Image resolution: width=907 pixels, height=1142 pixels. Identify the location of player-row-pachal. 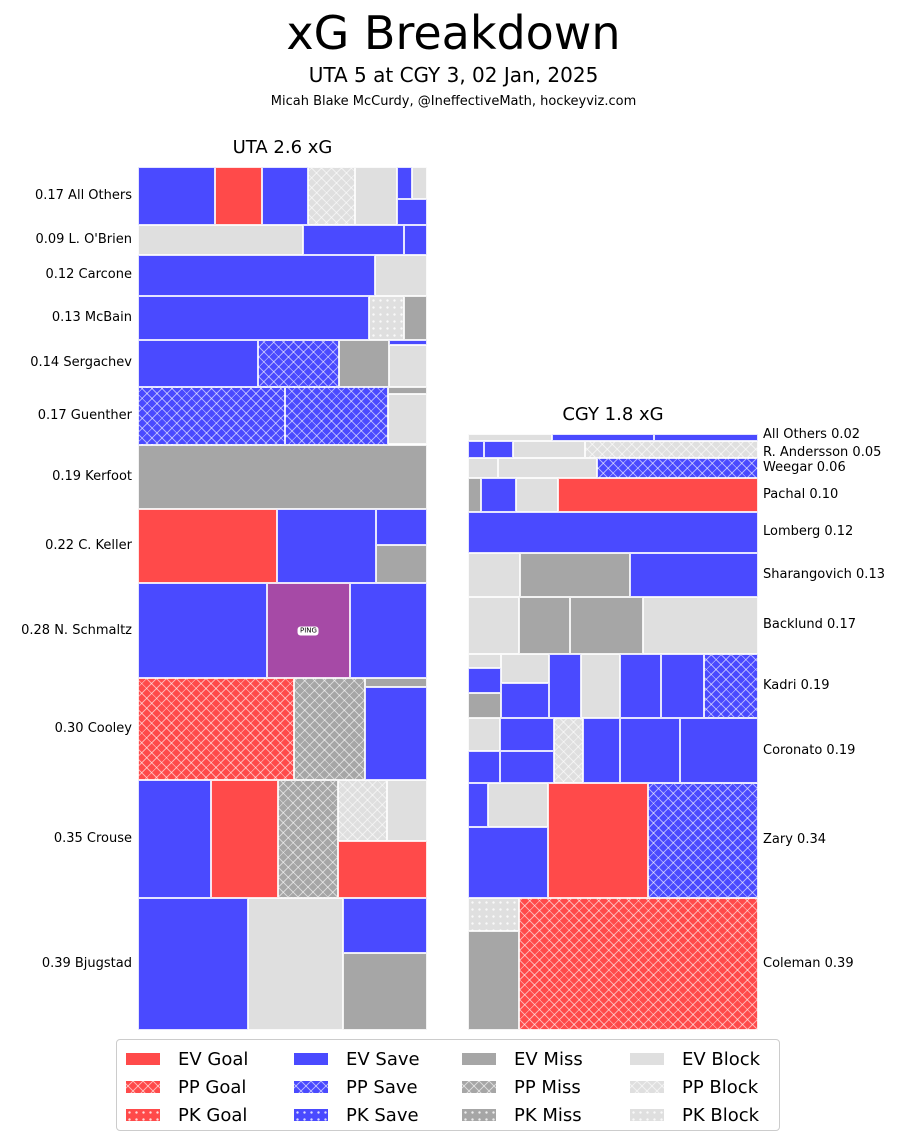
(613, 495).